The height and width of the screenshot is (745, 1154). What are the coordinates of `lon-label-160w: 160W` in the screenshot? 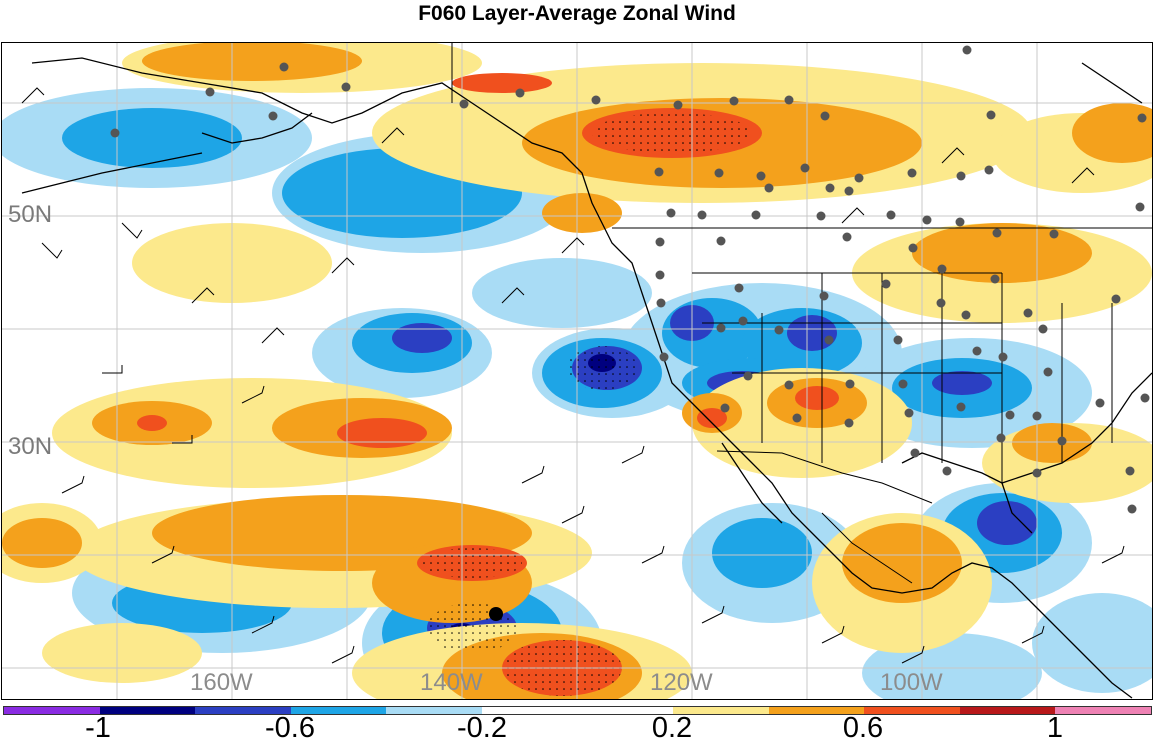 It's located at (221, 682).